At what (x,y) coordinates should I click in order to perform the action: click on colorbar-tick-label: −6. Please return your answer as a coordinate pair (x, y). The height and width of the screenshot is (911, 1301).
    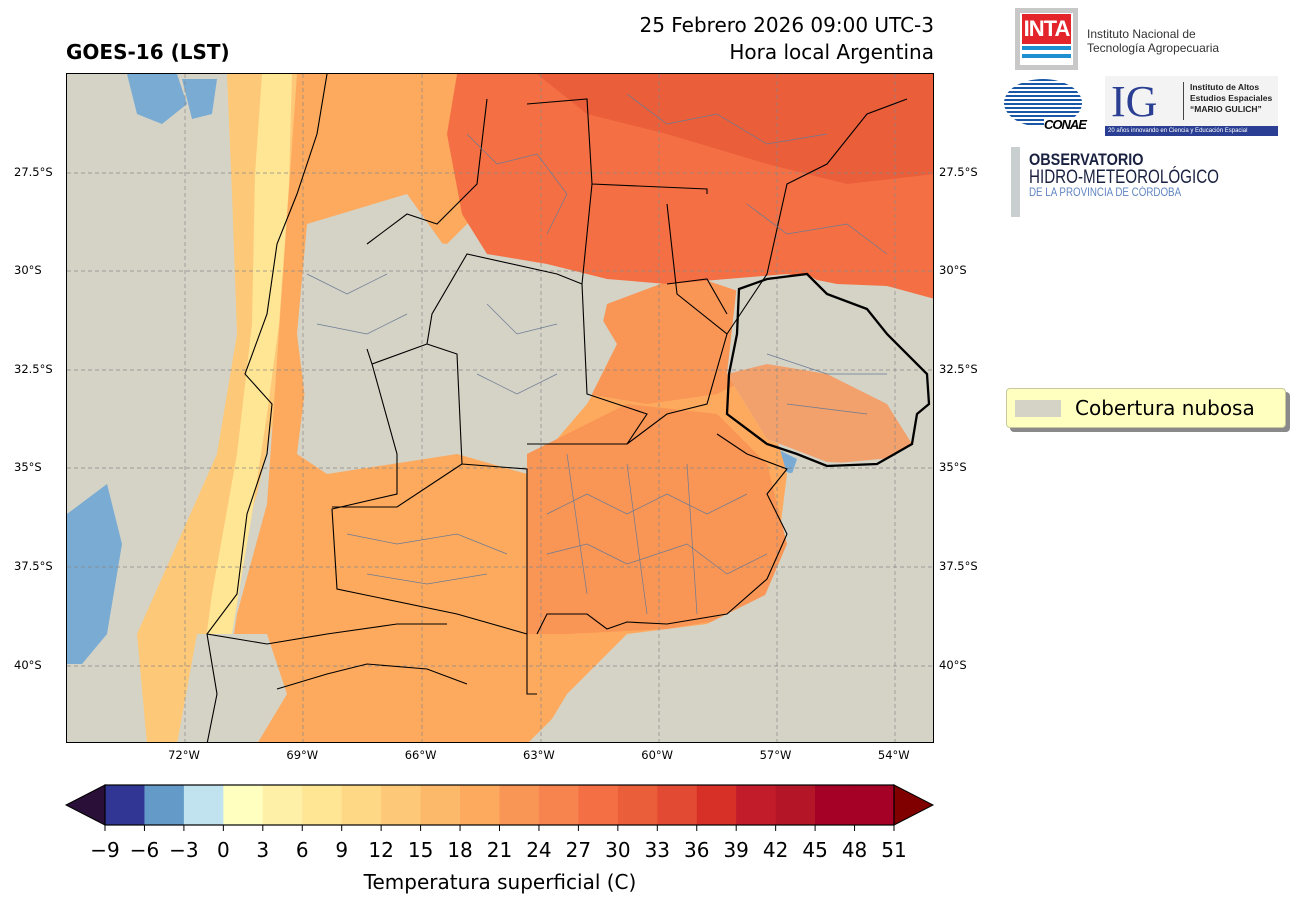
    Looking at the image, I should click on (144, 850).